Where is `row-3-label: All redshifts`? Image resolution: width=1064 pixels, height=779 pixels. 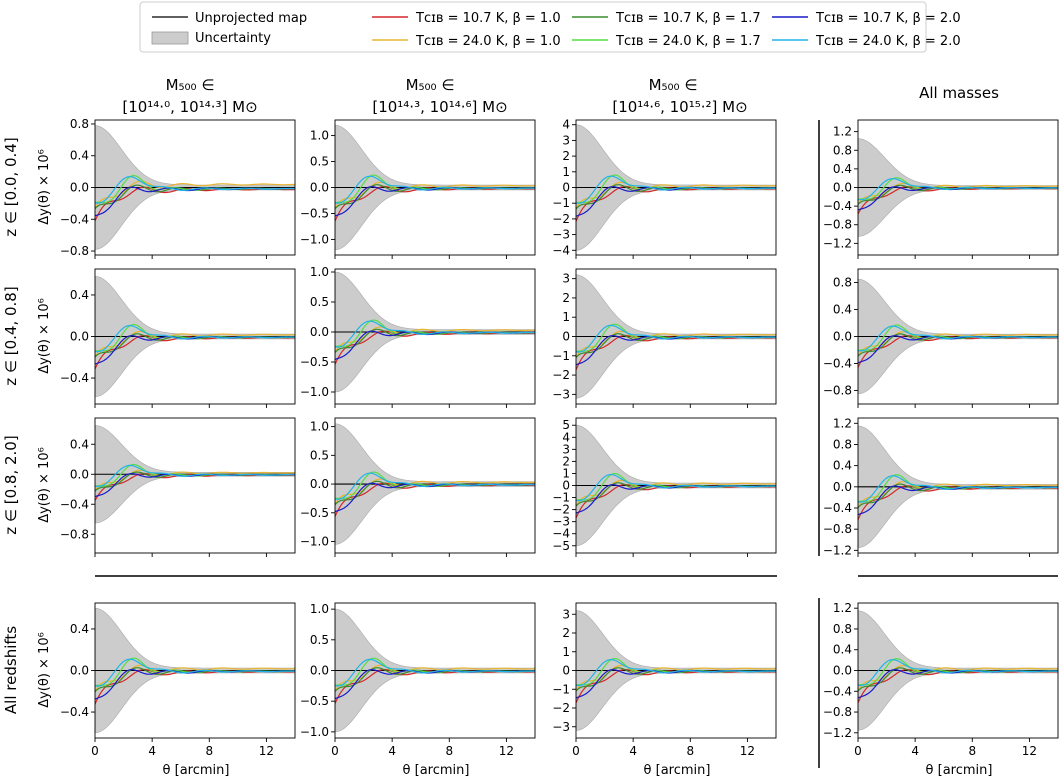 row-3-label: All redshifts is located at coordinates (11, 670).